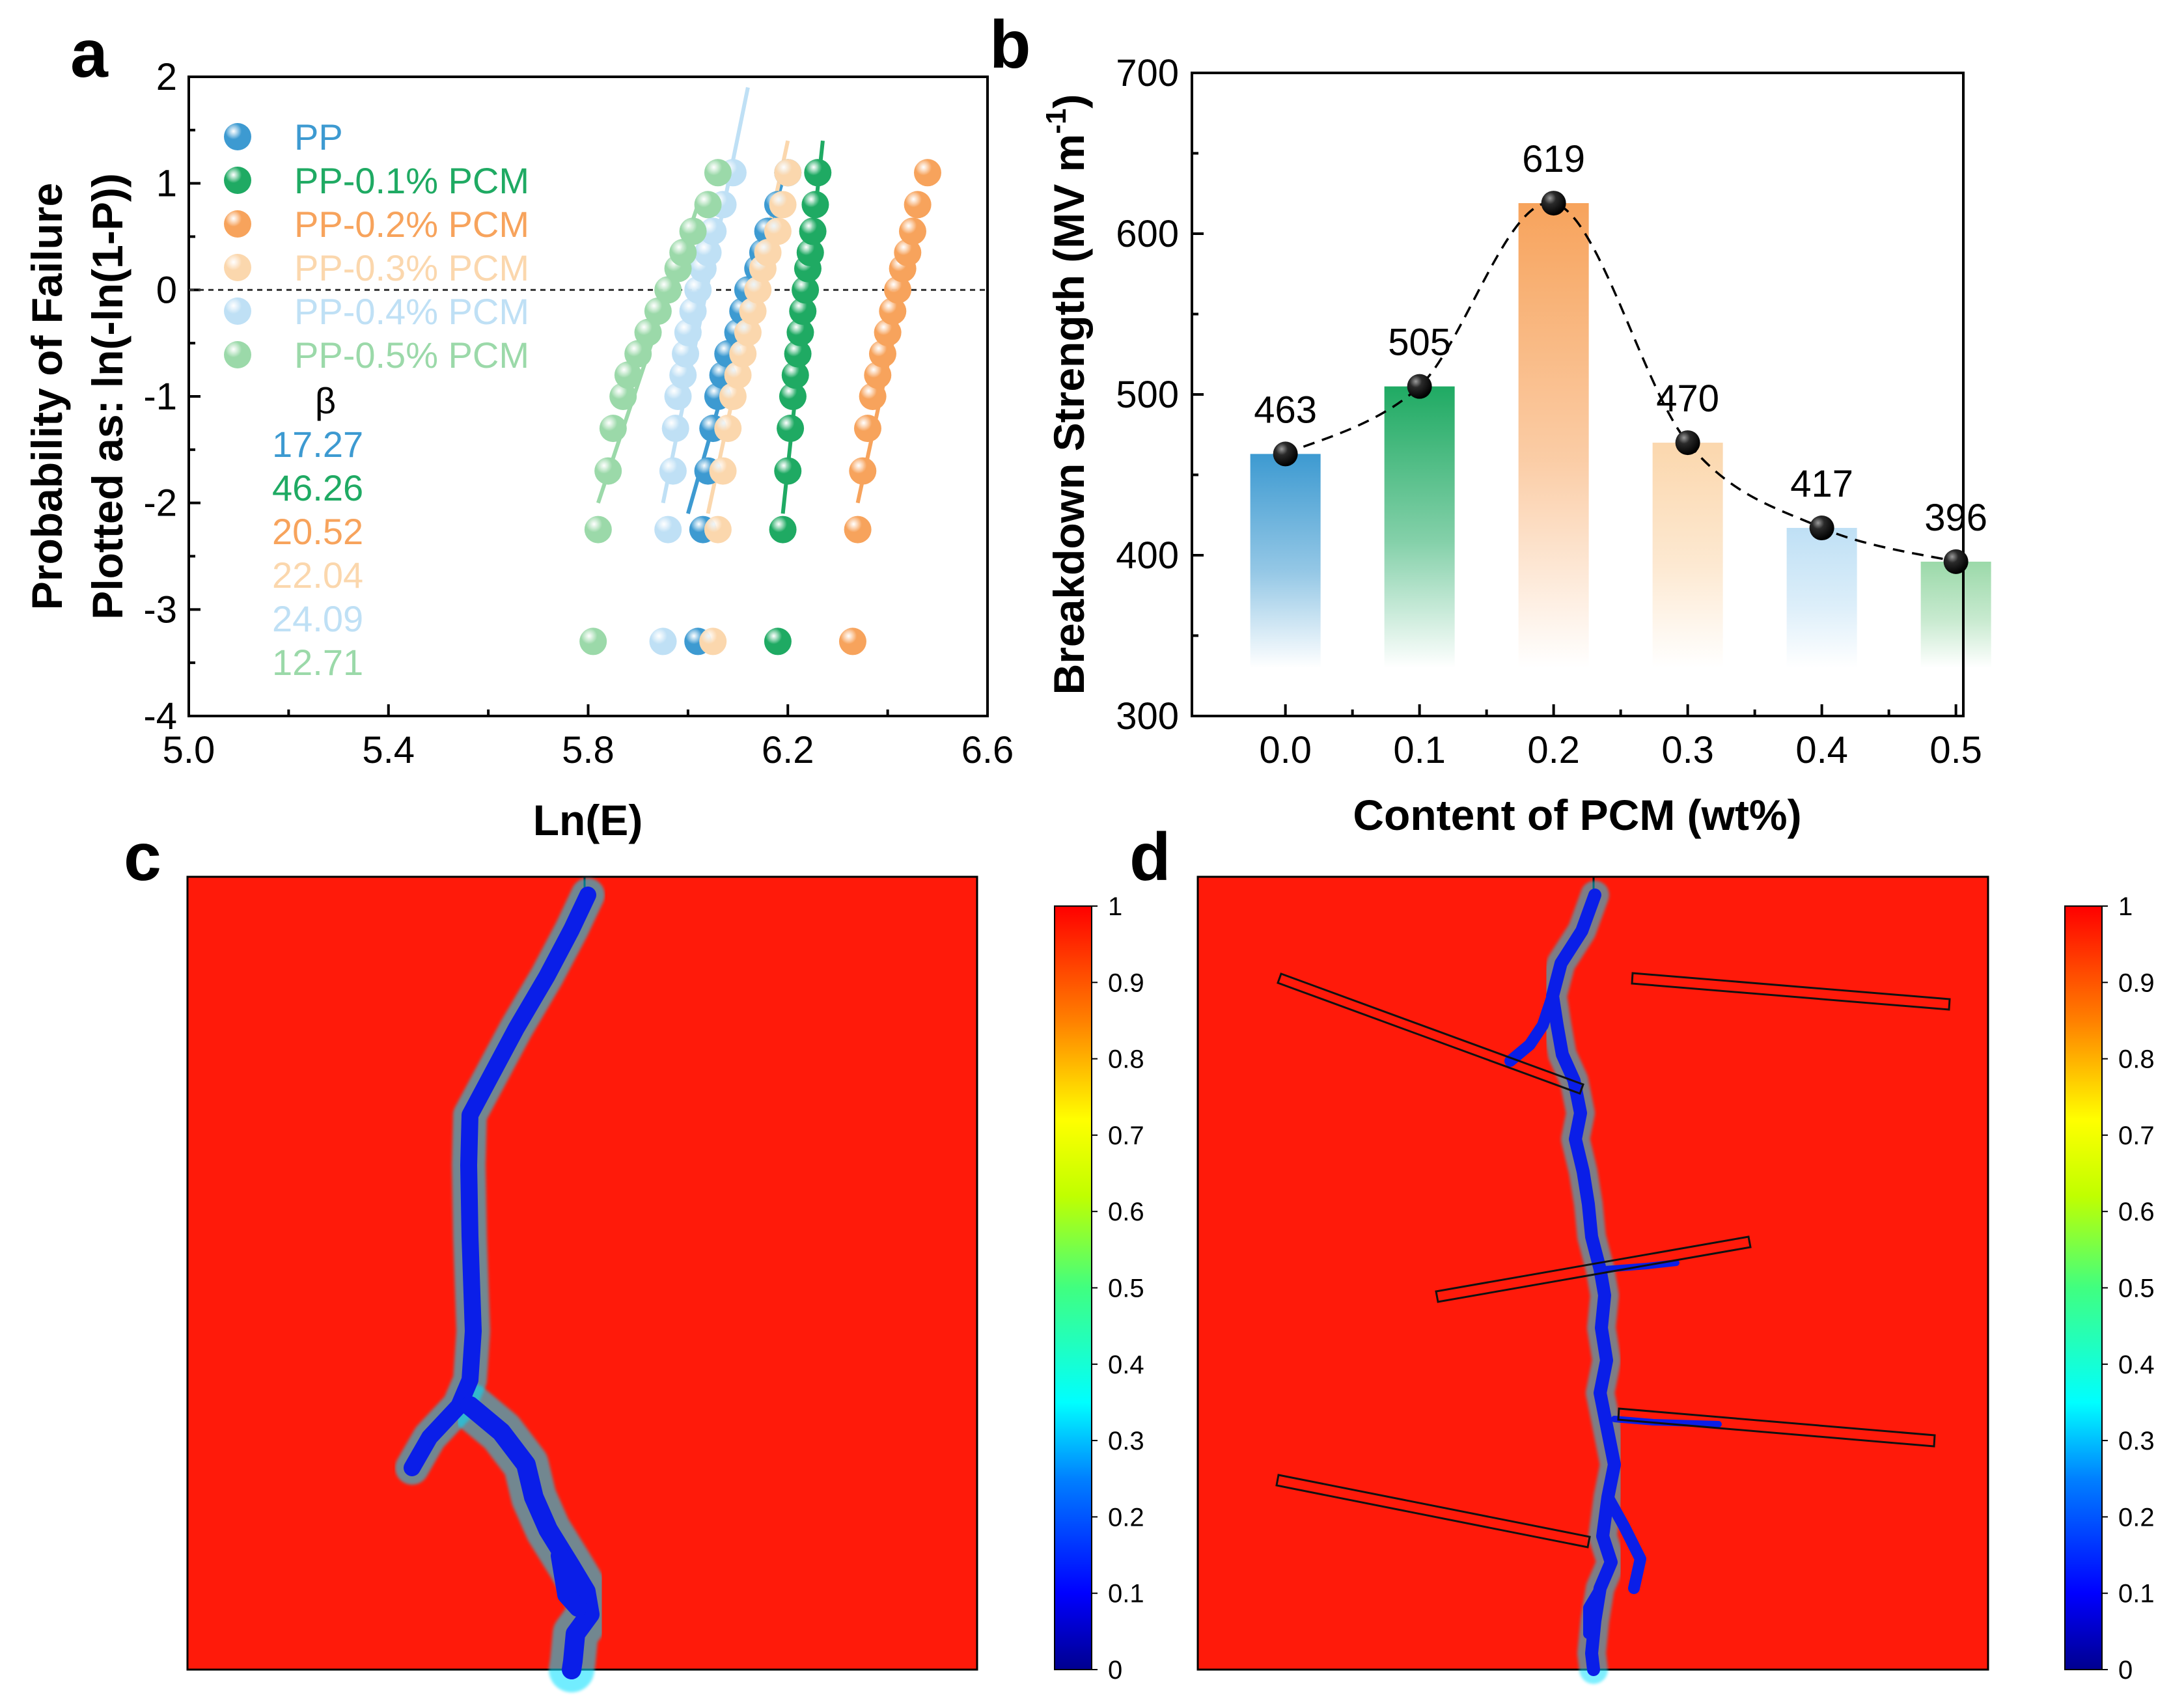 Image resolution: width=2184 pixels, height=1708 pixels. Describe the element at coordinates (166, 290) in the screenshot. I see `y-tick-label: 0` at that location.